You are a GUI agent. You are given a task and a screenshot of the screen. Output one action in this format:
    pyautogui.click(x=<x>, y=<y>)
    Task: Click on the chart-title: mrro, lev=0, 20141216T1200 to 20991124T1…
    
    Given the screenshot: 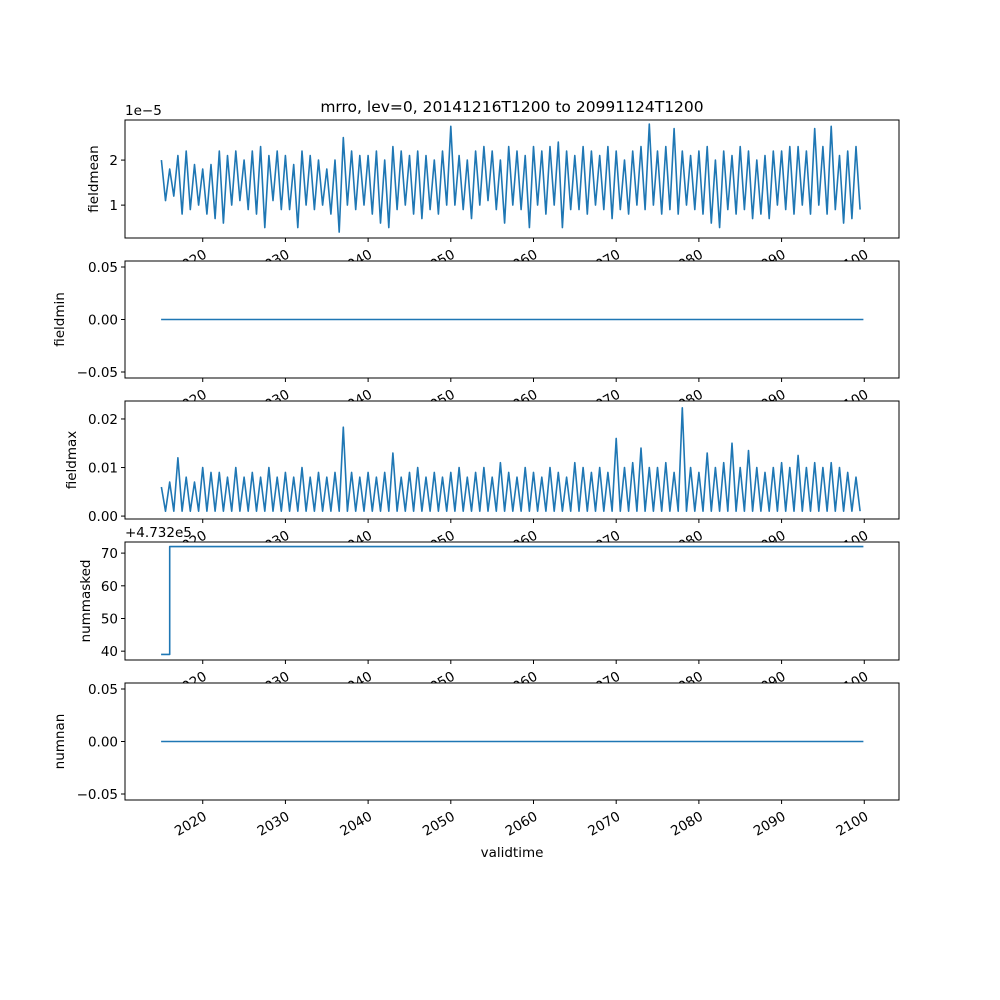 What is the action you would take?
    pyautogui.click(x=511, y=107)
    